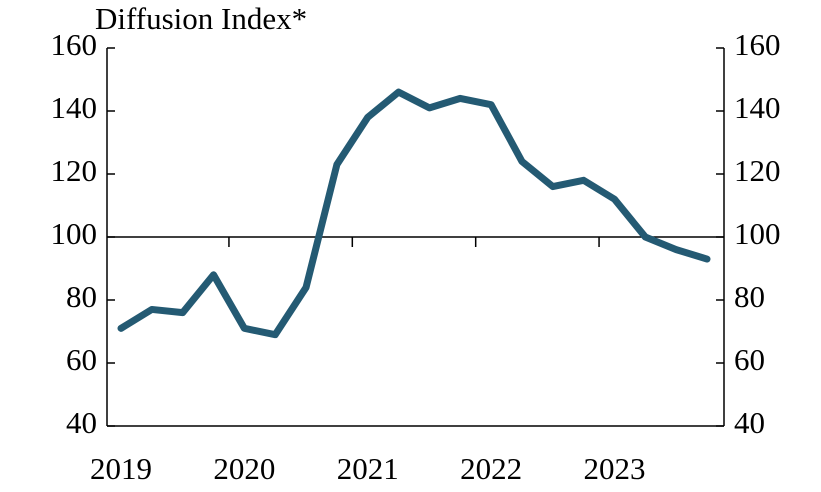  What do you see at coordinates (757, 233) in the screenshot?
I see `y2-tick-label: 100` at bounding box center [757, 233].